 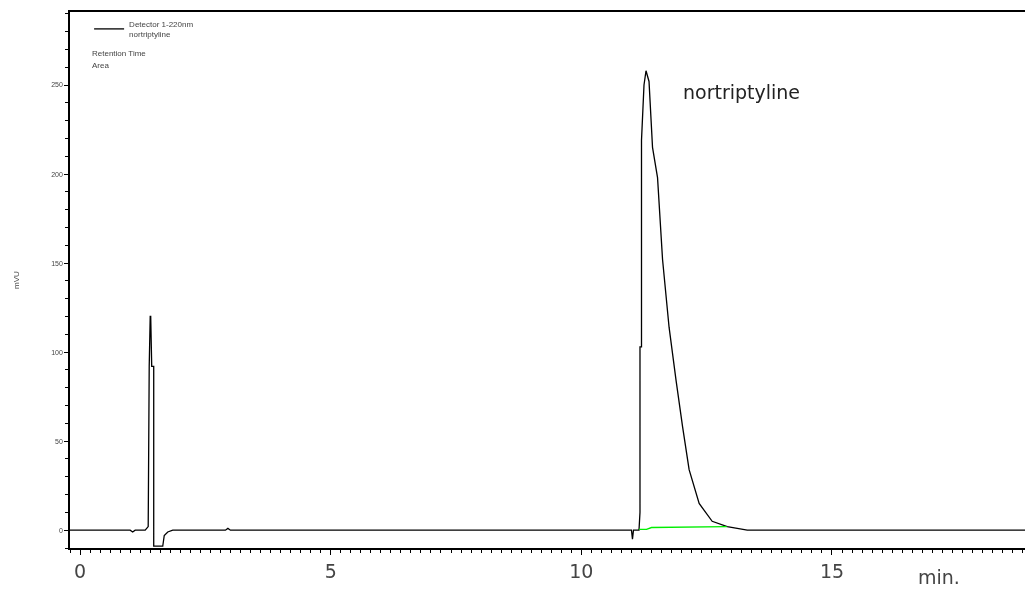 What do you see at coordinates (742, 92) in the screenshot?
I see `annotation: nortriptyline` at bounding box center [742, 92].